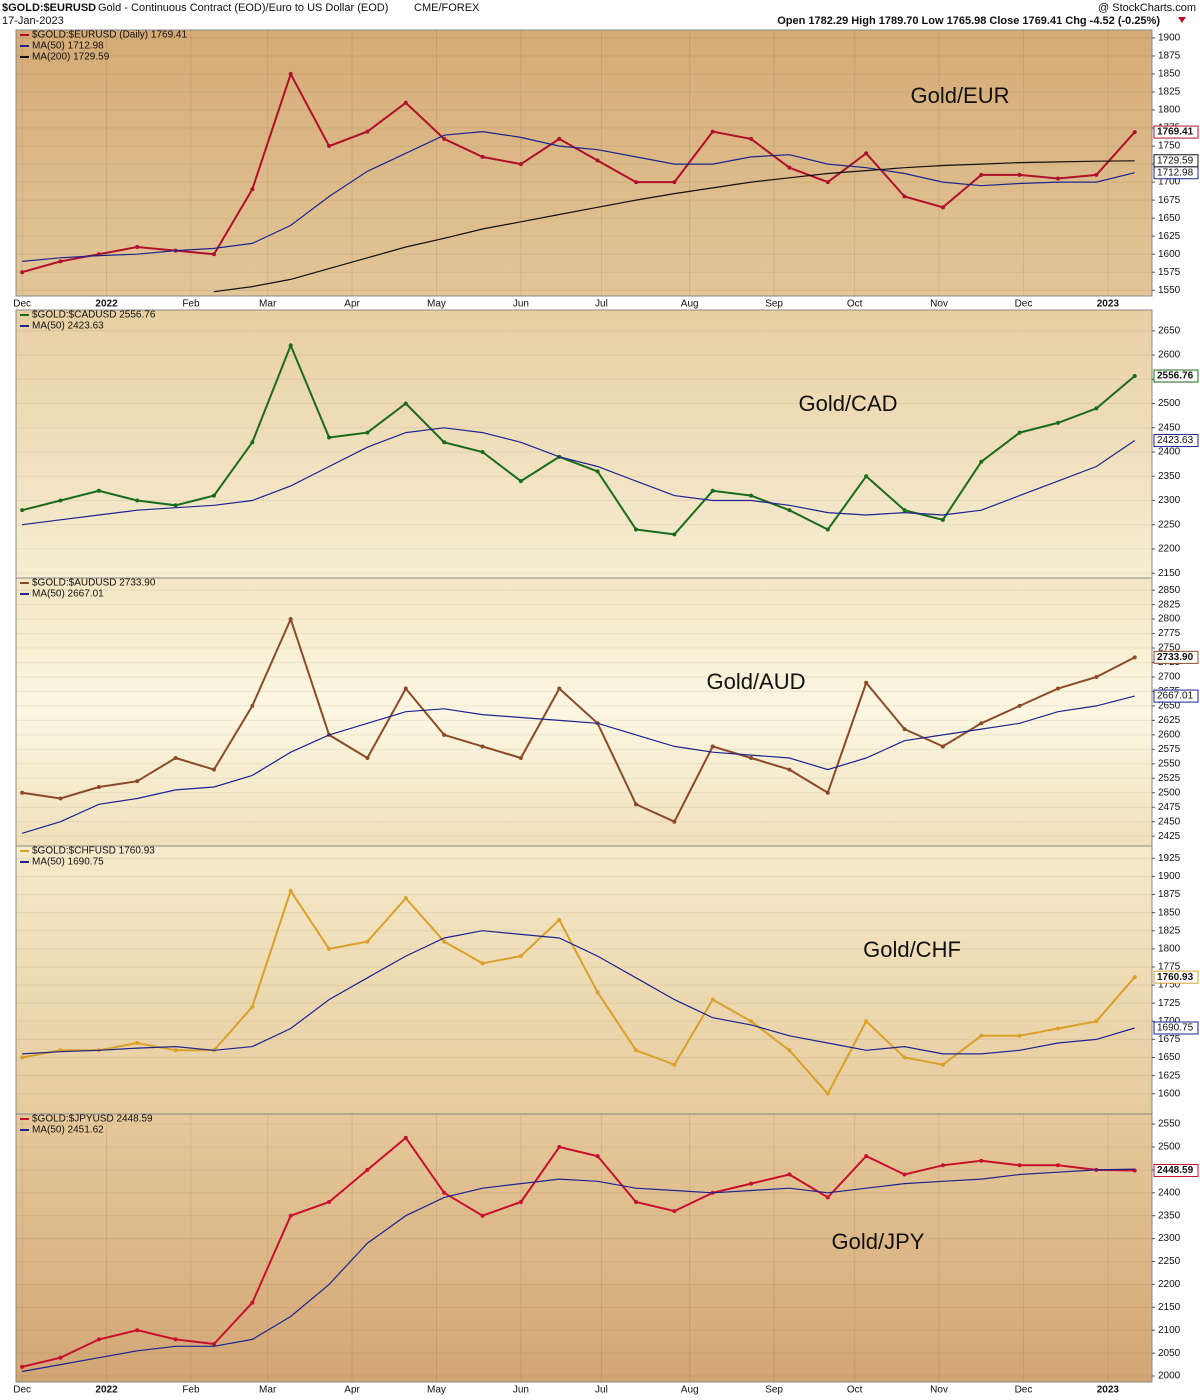  What do you see at coordinates (1169, 735) in the screenshot?
I see `y-tick-label: 2600` at bounding box center [1169, 735].